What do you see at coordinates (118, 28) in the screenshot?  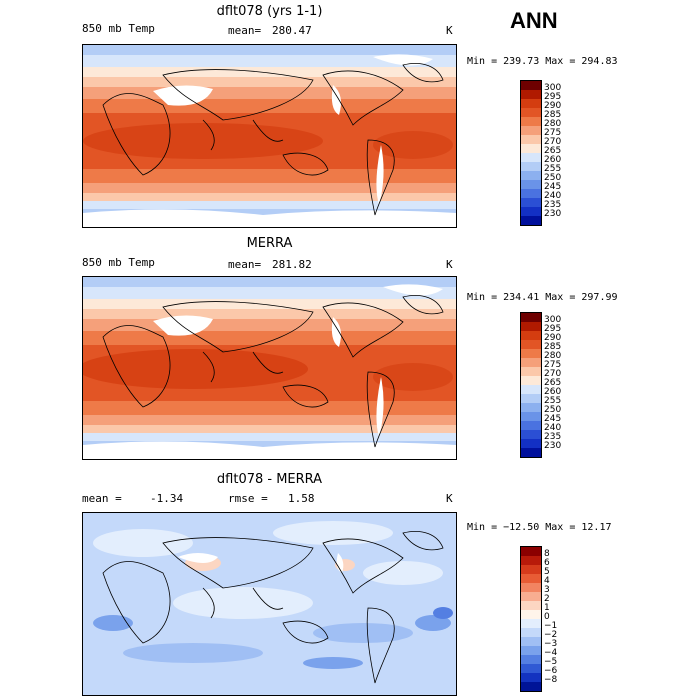 I see `panel-1-field-label: 850 mb Temp` at bounding box center [118, 28].